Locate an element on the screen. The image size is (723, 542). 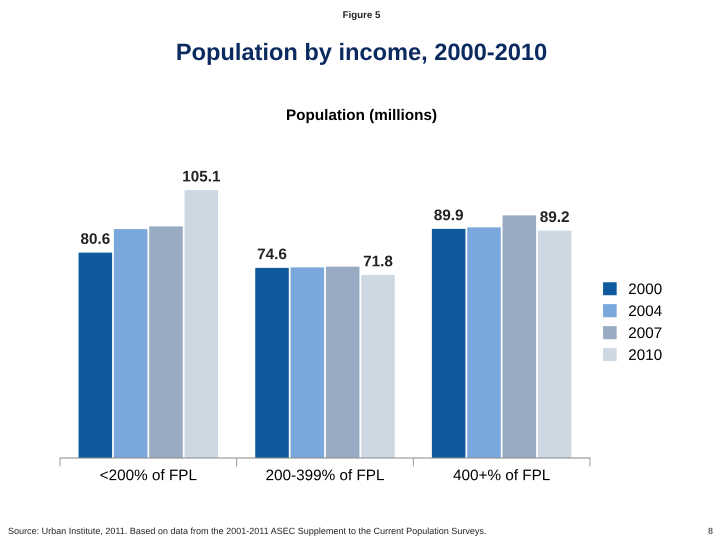
x-tick-label: 400+% of FPL is located at coordinates (501, 474).